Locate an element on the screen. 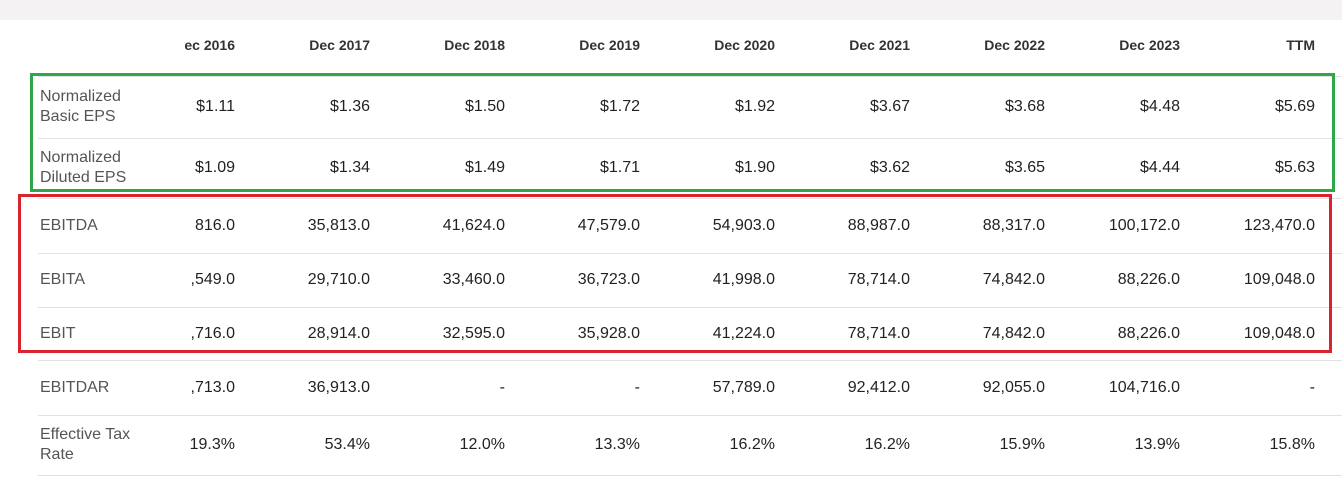 This screenshot has height=477, width=1342. cell-value: 32,595.0 is located at coordinates (473, 333).